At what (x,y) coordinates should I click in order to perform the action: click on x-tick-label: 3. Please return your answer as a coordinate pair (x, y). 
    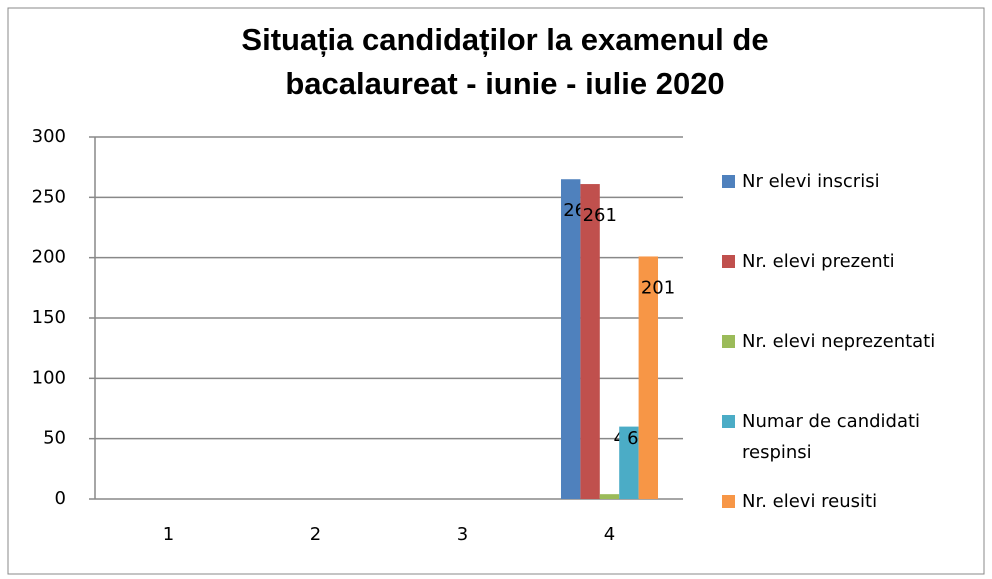
    Looking at the image, I should click on (462, 534).